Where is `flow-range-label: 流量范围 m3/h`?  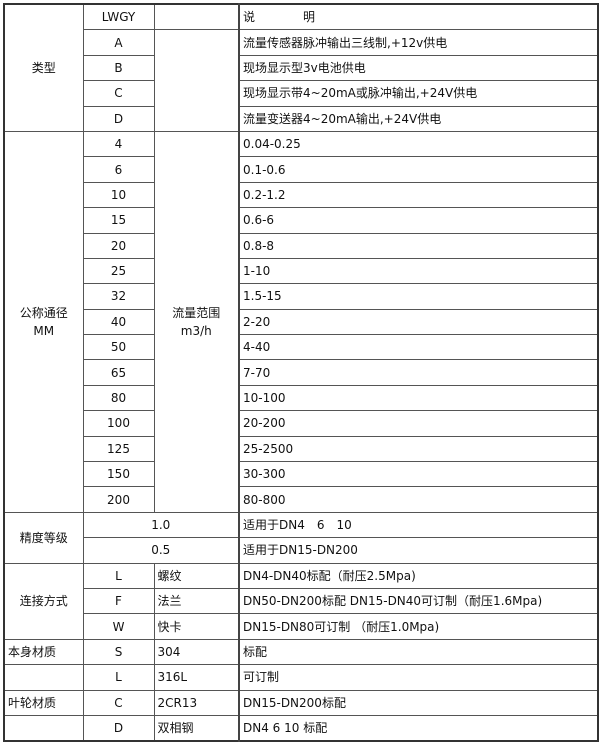
flow-range-label: 流量范围 m3/h is located at coordinates (196, 321).